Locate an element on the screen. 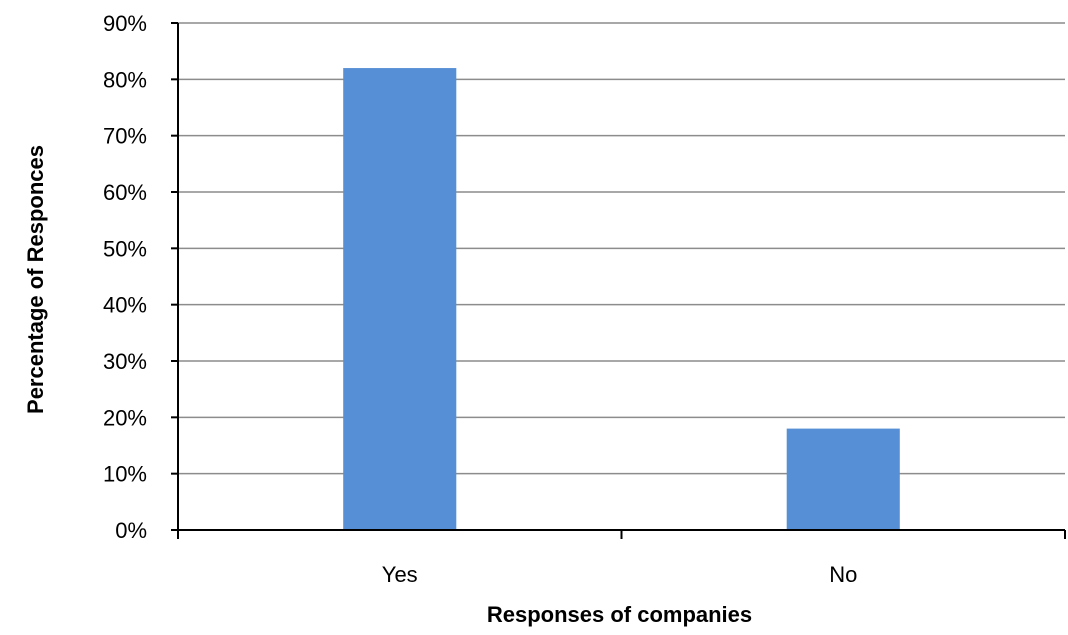  y-tick-label: 30% is located at coordinates (125, 361).